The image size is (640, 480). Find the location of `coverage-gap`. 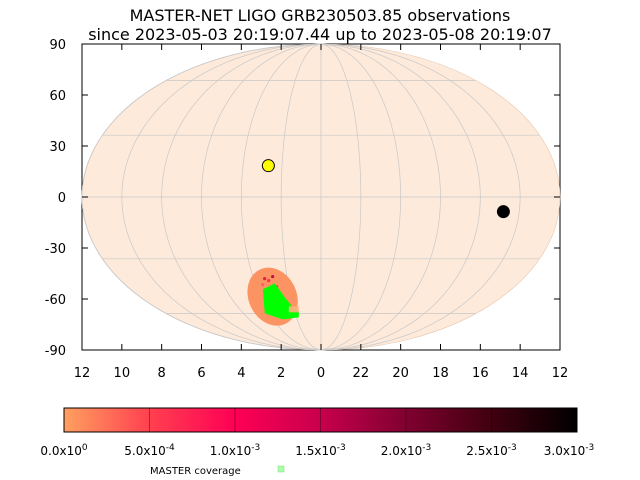

coverage-gap is located at coordinates (293, 309).